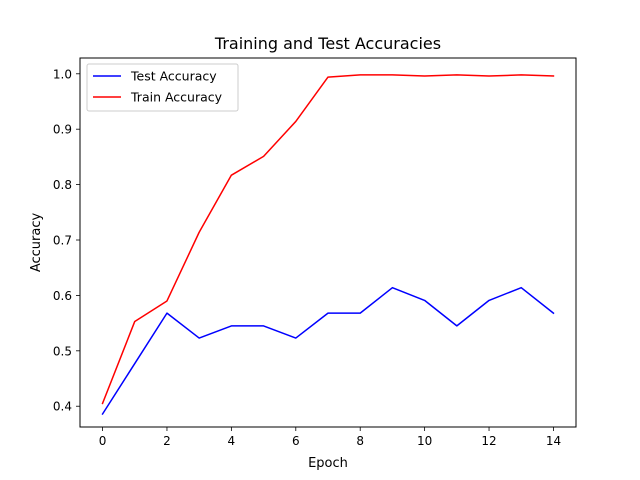 Image resolution: width=640 pixels, height=480 pixels. I want to click on y-tick-label: 0.8, so click(62, 185).